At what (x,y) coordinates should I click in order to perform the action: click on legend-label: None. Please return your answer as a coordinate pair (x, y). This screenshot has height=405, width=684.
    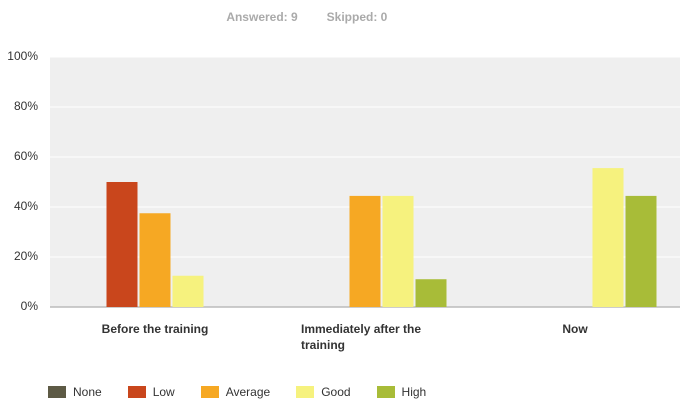
    Looking at the image, I should click on (87, 392).